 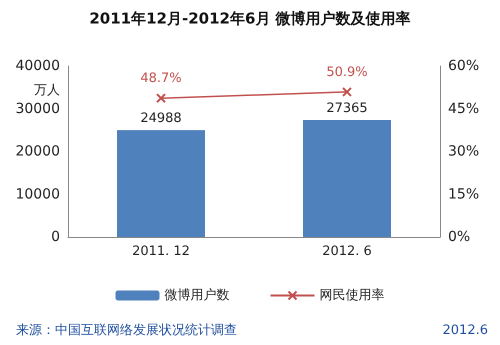 I want to click on y-axis-title: 万人, so click(x=47, y=90).